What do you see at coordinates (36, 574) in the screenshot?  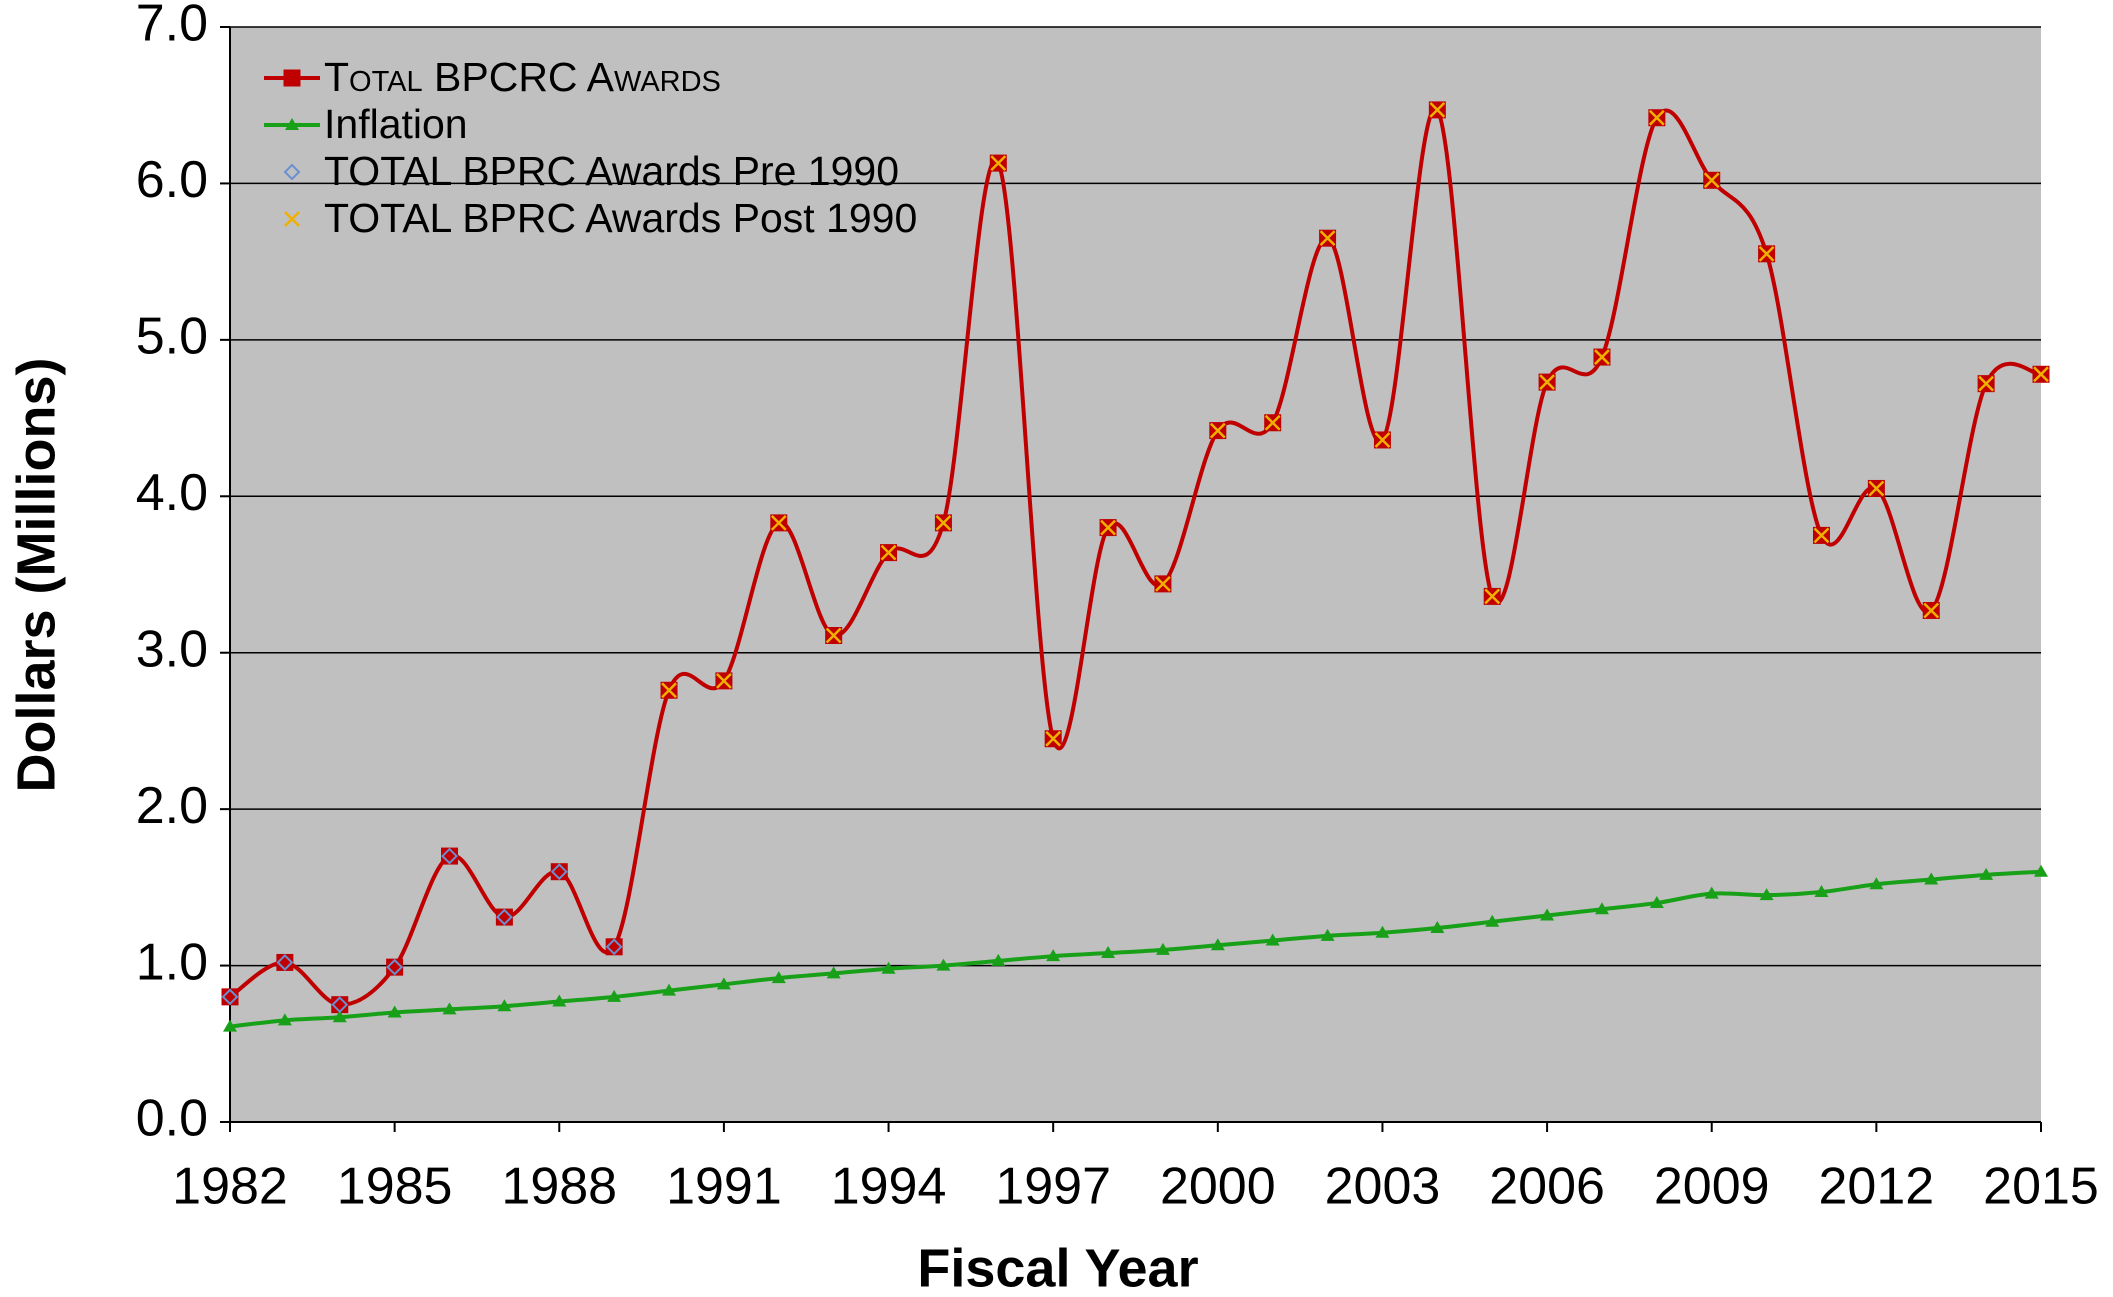 I see `y-axis-title: Dollars (Millions)` at bounding box center [36, 574].